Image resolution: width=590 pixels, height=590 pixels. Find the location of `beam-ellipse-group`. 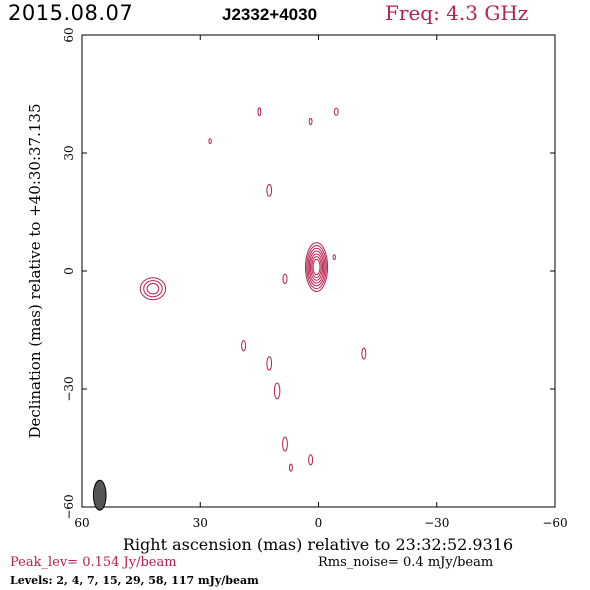

beam-ellipse-group is located at coordinates (99, 495).